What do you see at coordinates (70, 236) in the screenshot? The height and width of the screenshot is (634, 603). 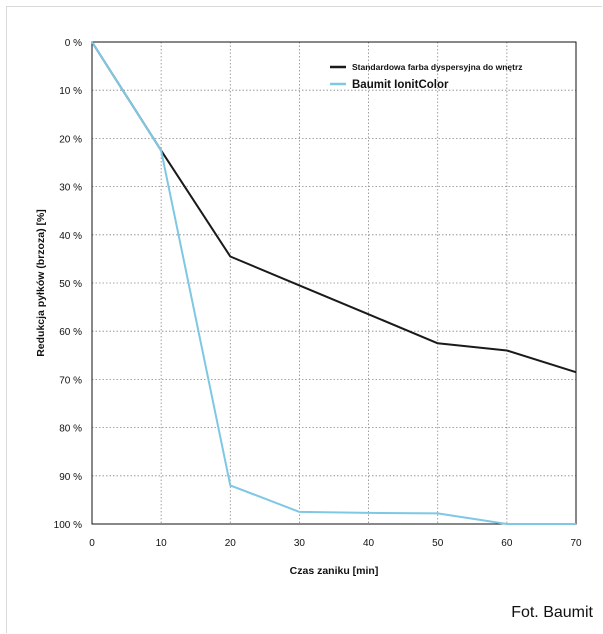 I see `y-tick-label: 40 %` at bounding box center [70, 236].